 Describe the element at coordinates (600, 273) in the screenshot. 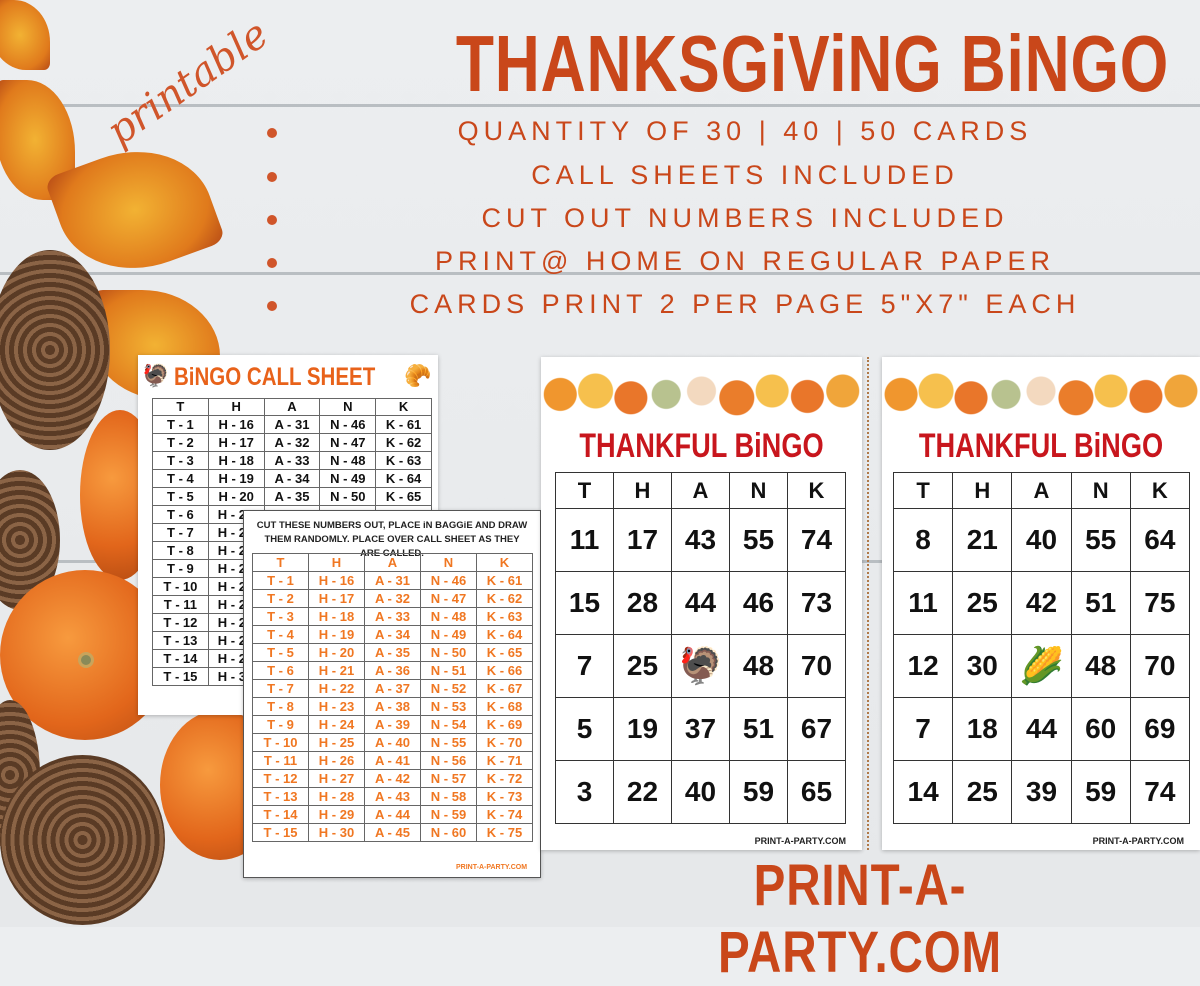

I see `plank-line` at that location.